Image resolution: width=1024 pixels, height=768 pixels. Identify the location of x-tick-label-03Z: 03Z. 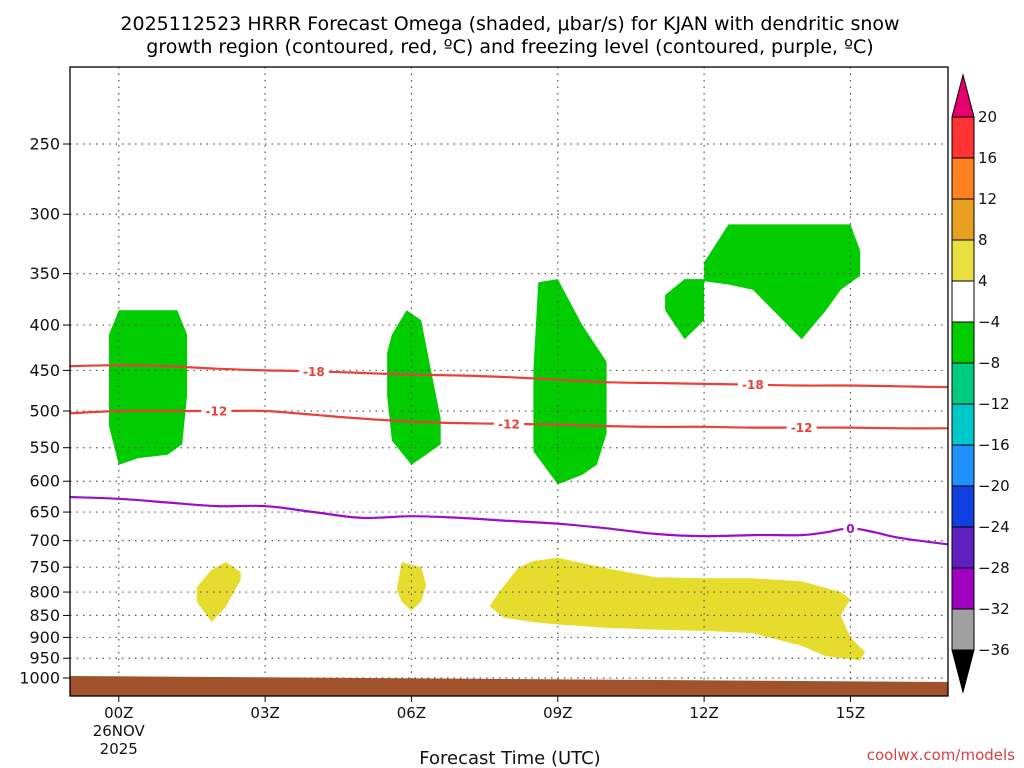
(264, 713).